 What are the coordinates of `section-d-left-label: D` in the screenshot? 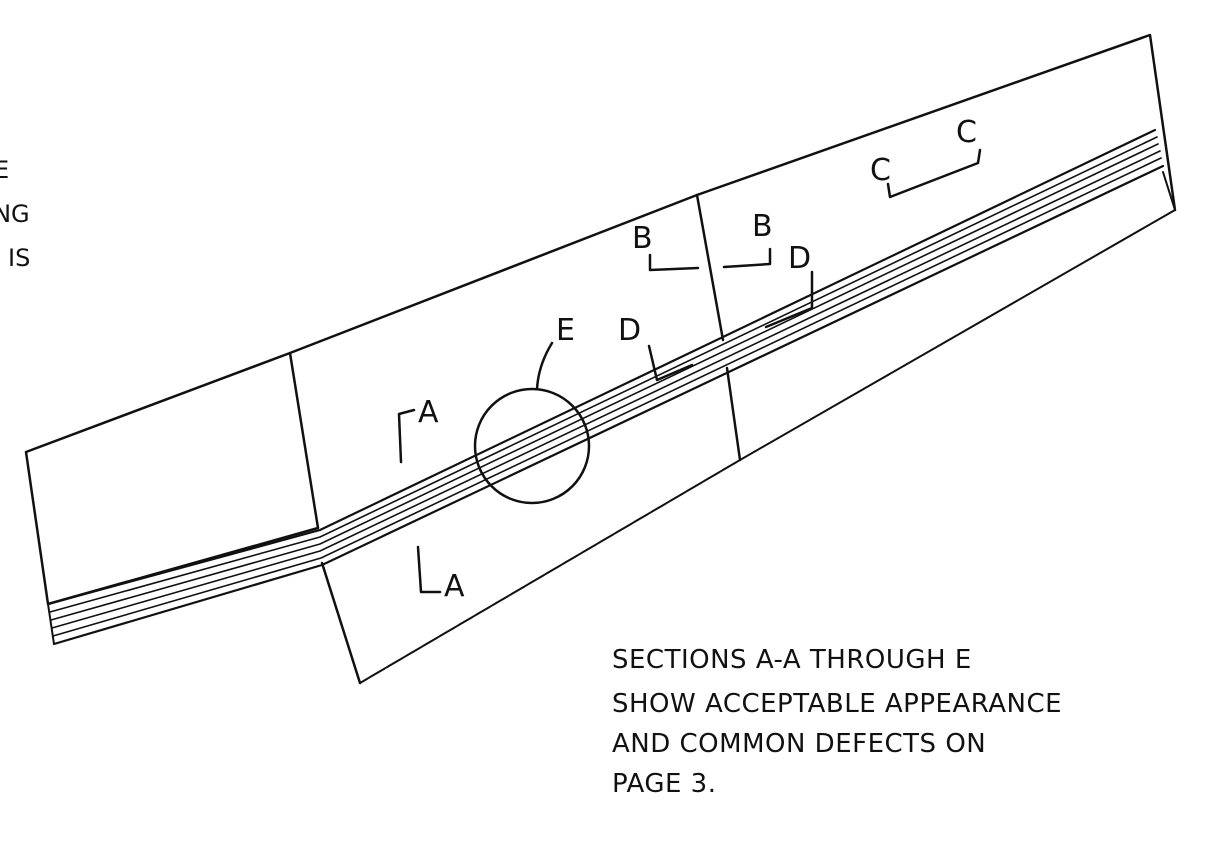 It's located at (629, 330).